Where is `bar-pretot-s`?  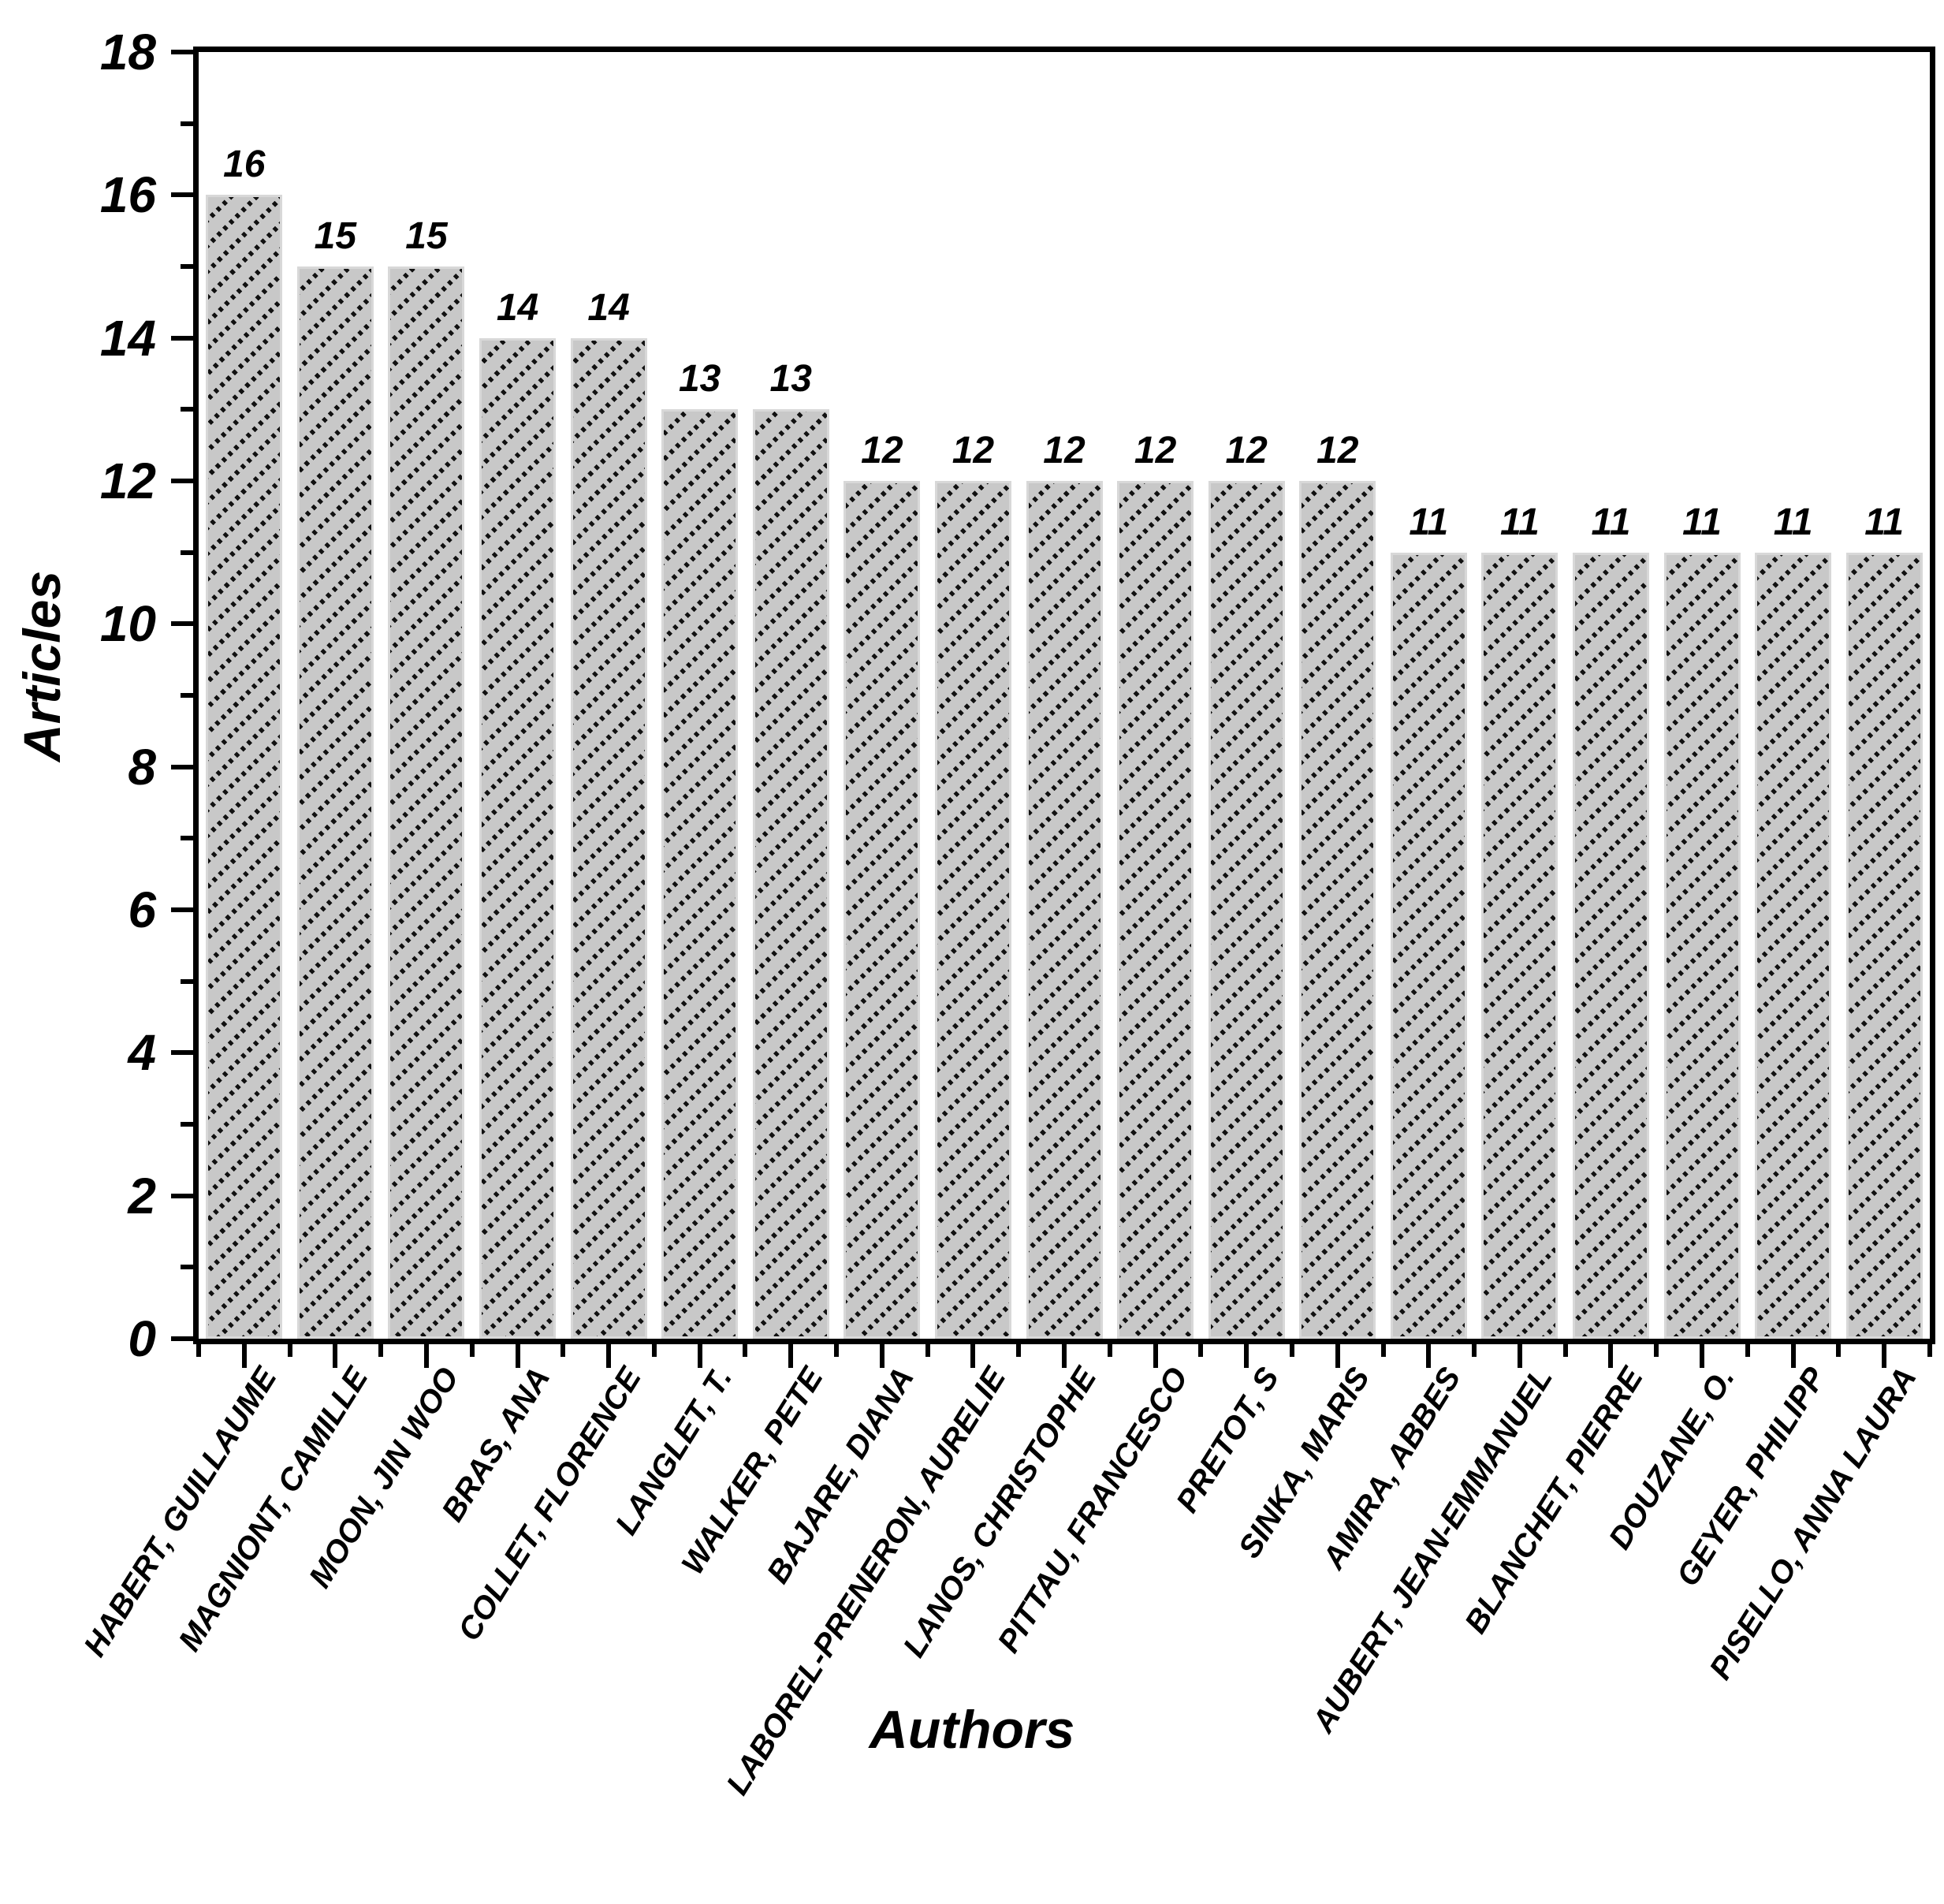 bar-pretot-s is located at coordinates (1247, 910).